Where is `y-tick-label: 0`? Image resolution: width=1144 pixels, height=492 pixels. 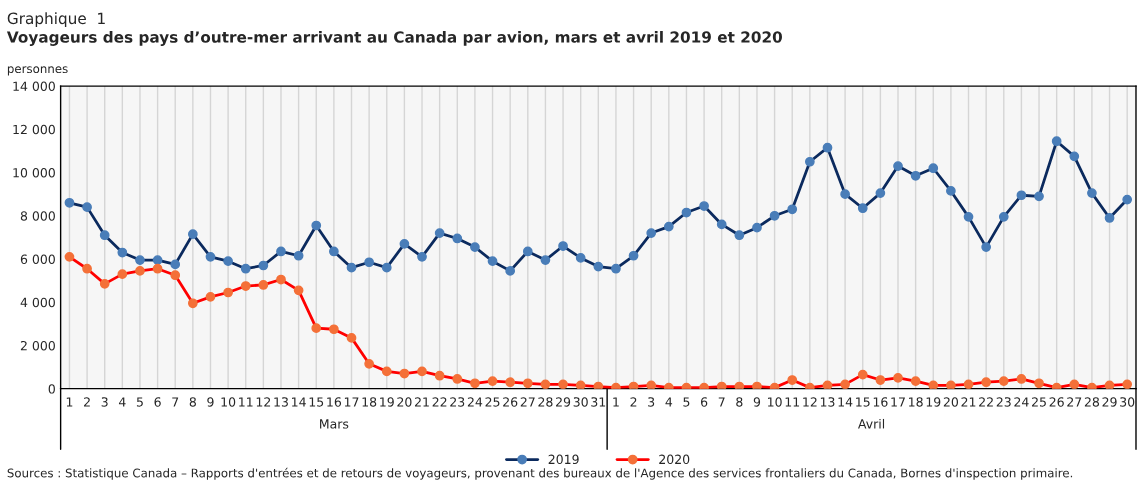 y-tick-label: 0 is located at coordinates (51, 389).